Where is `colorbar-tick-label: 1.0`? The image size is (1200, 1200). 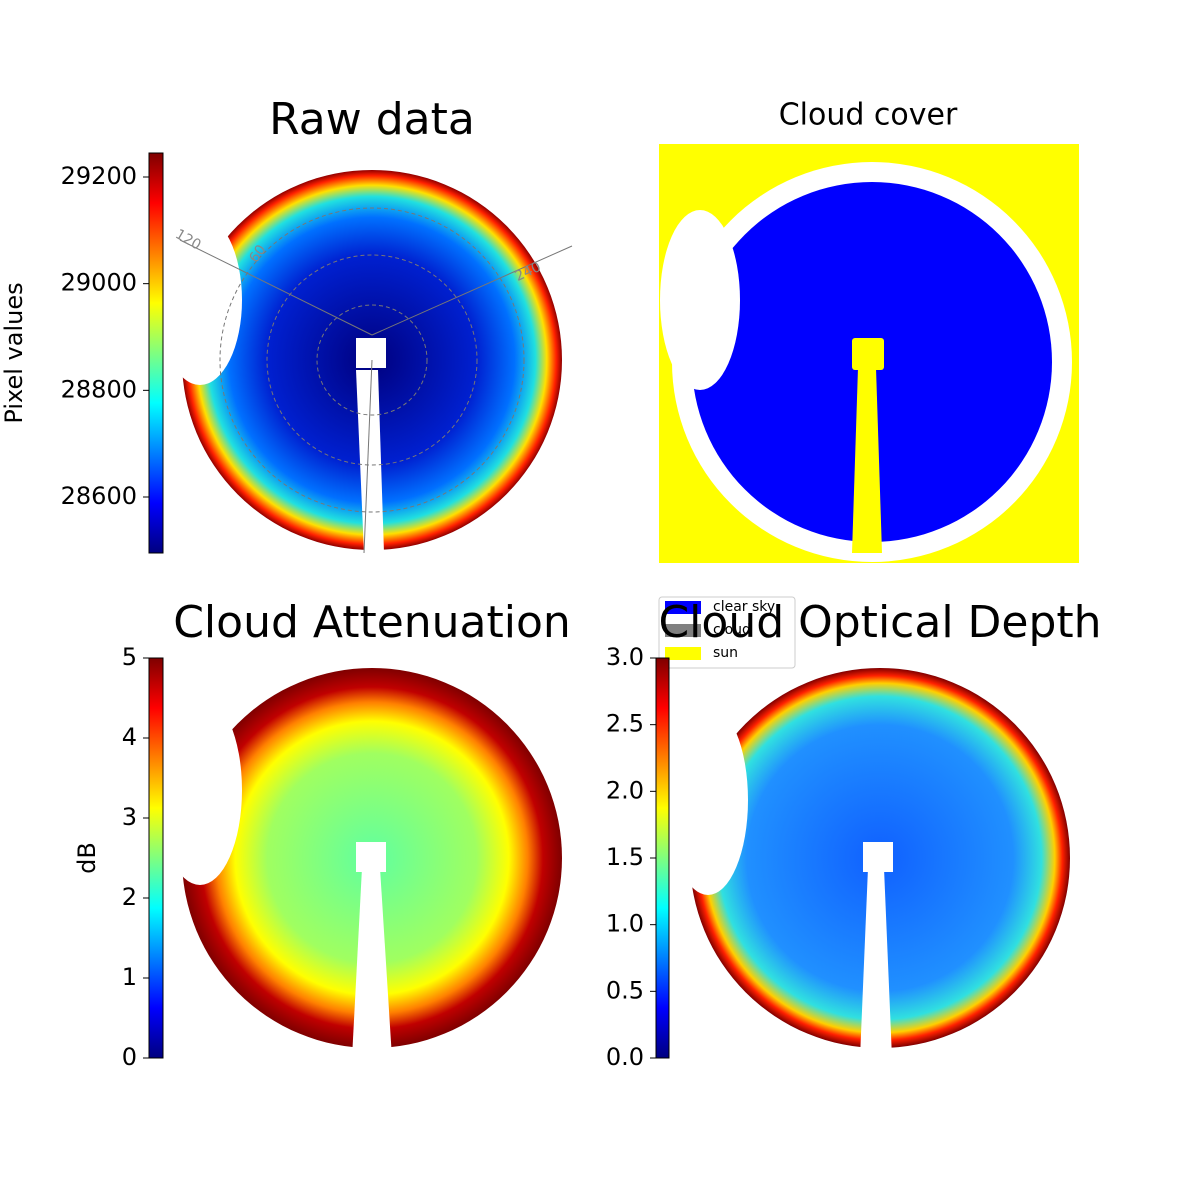
colorbar-tick-label: 1.0 is located at coordinates (625, 924).